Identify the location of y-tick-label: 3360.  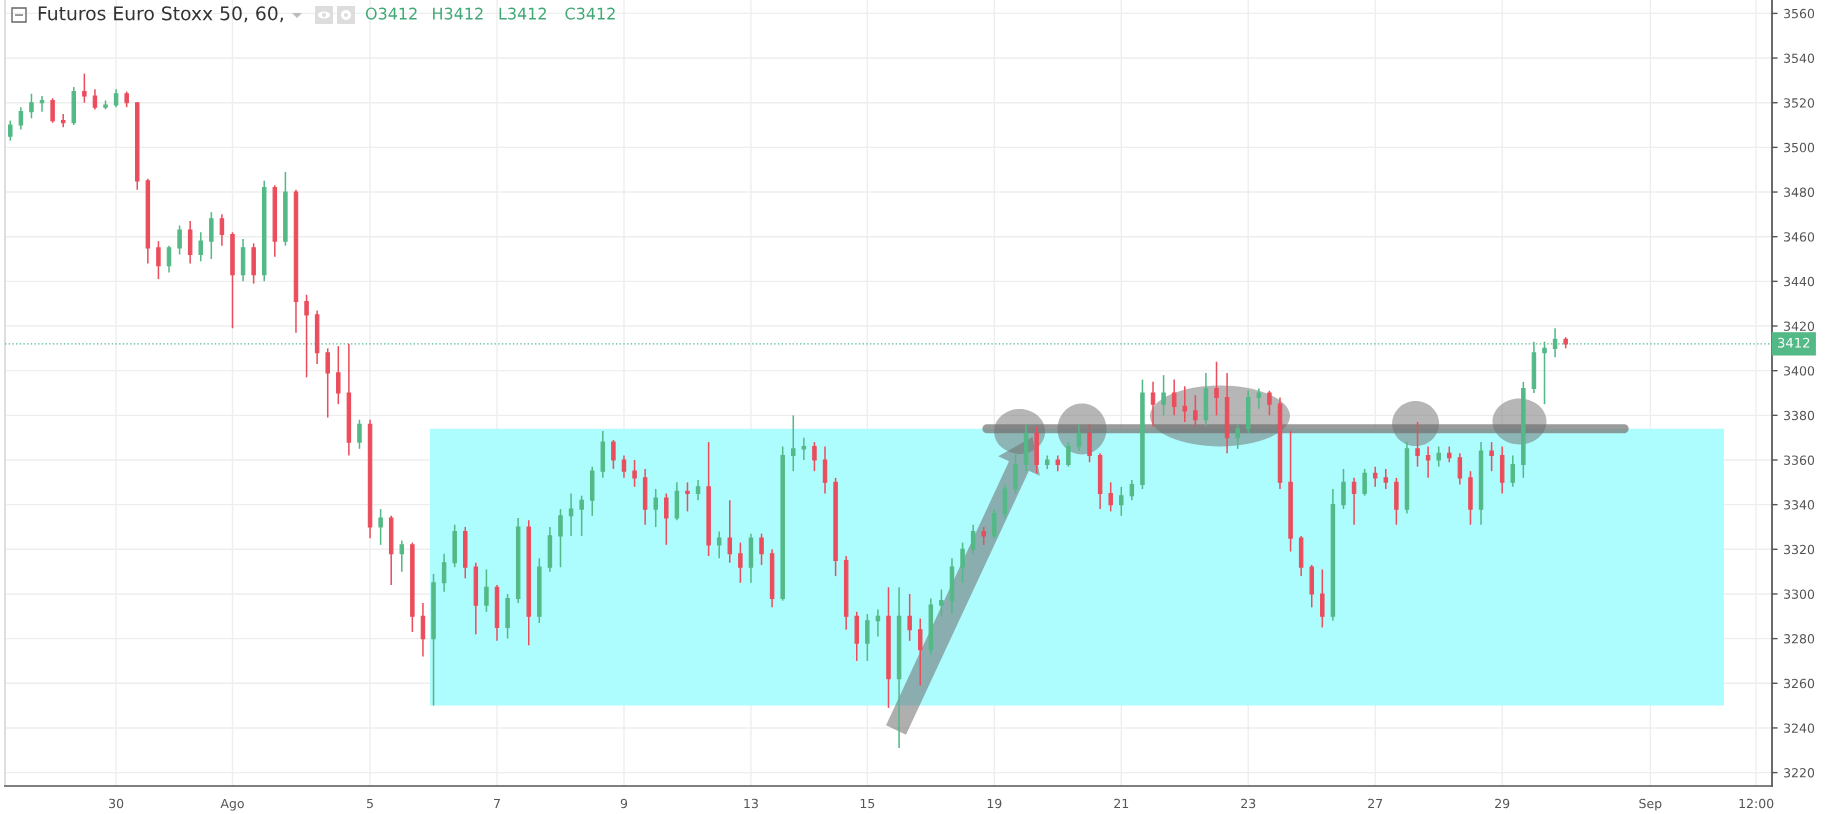
(1799, 460).